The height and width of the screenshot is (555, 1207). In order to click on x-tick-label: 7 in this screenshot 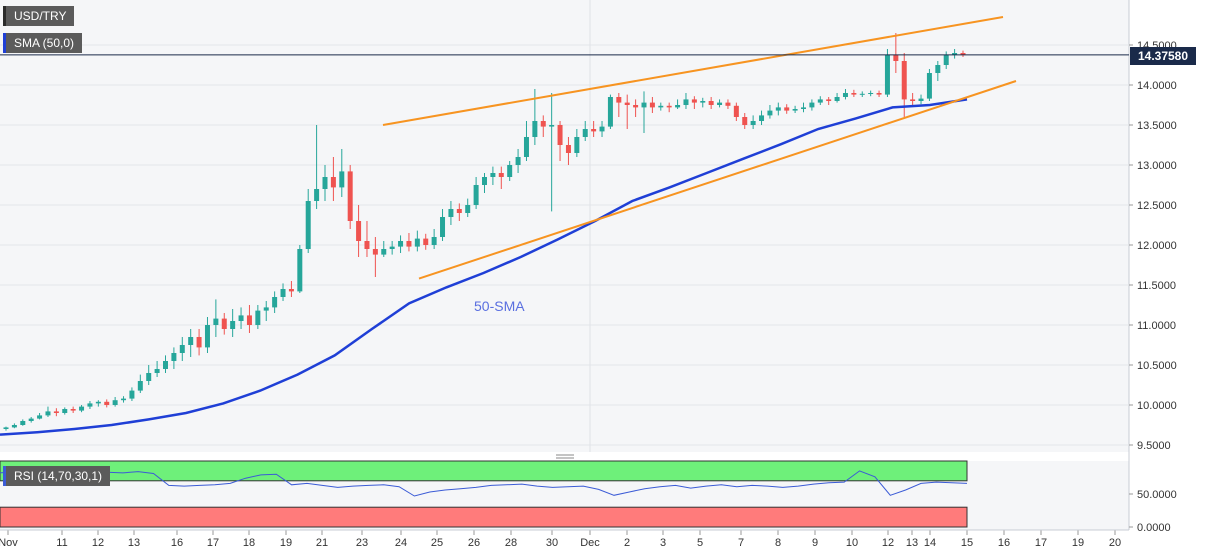, I will do `click(741, 543)`.